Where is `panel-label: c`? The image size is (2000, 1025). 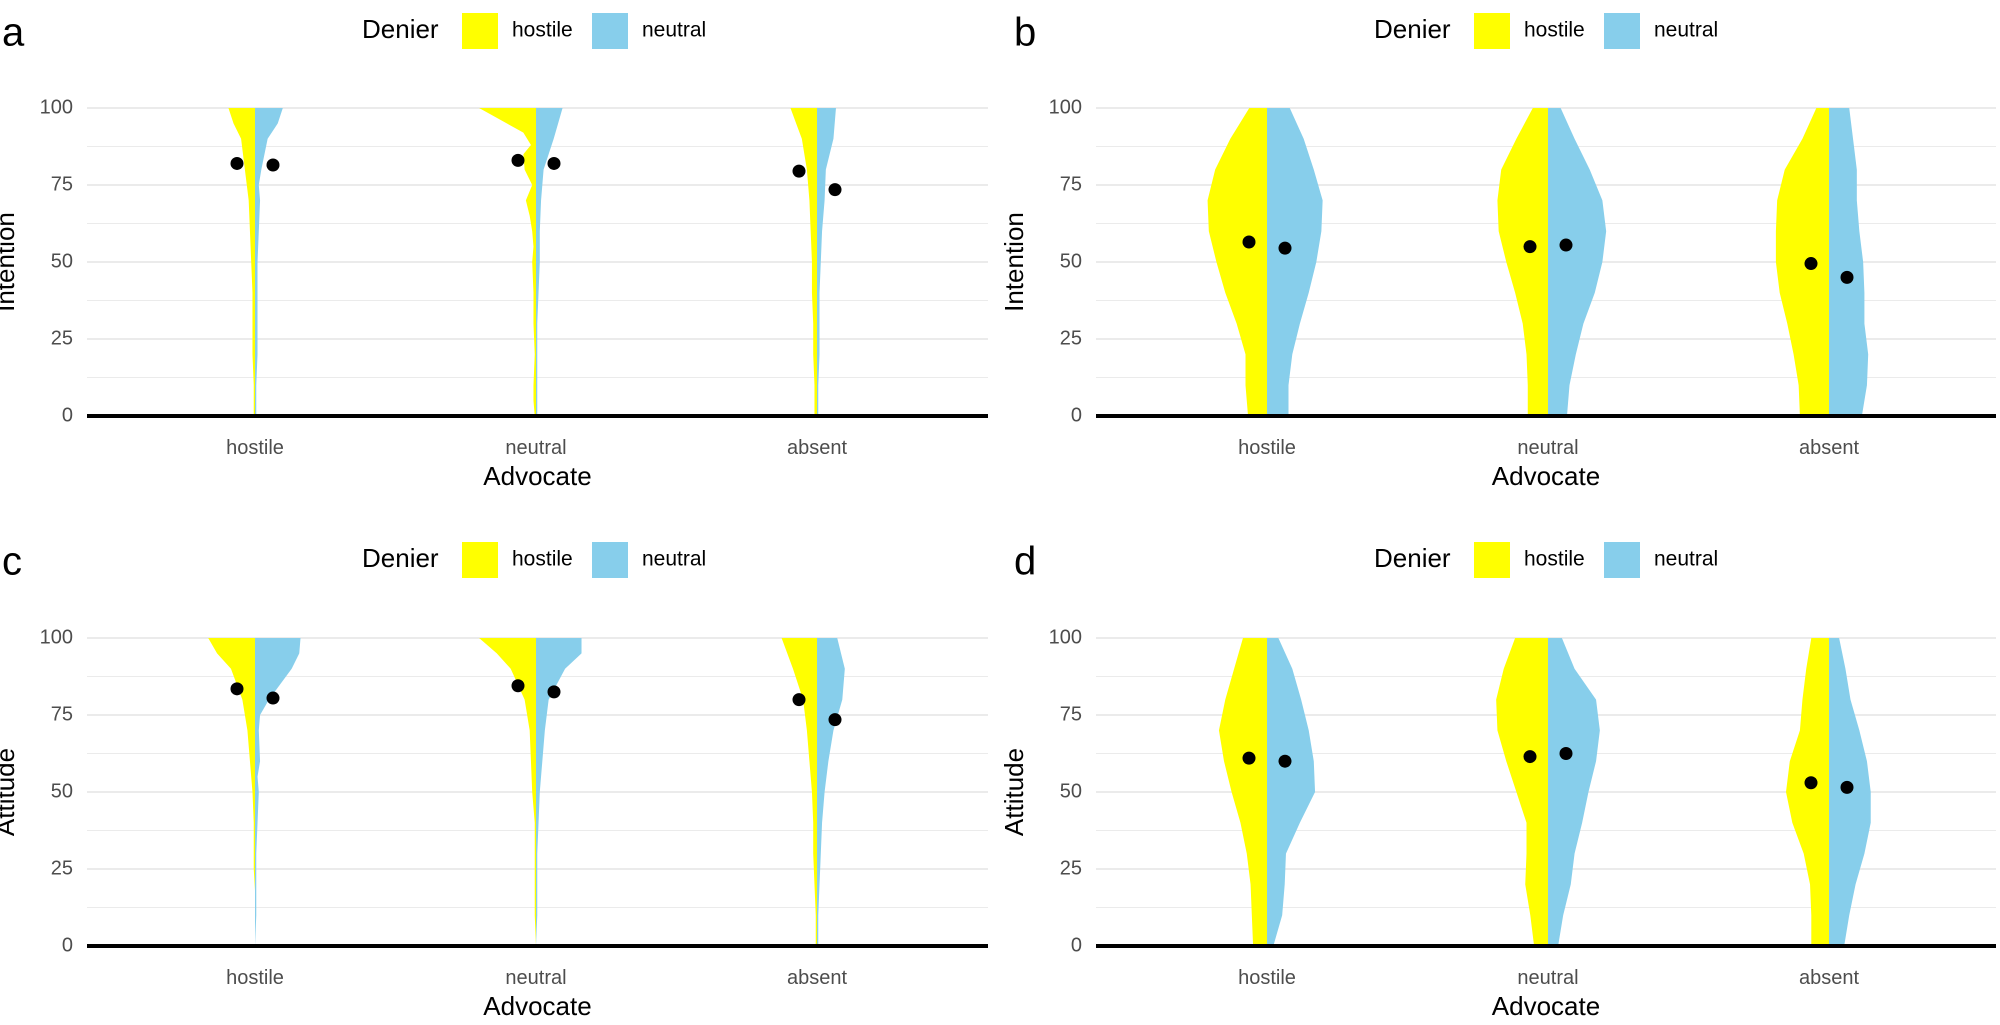
panel-label: c is located at coordinates (12, 562).